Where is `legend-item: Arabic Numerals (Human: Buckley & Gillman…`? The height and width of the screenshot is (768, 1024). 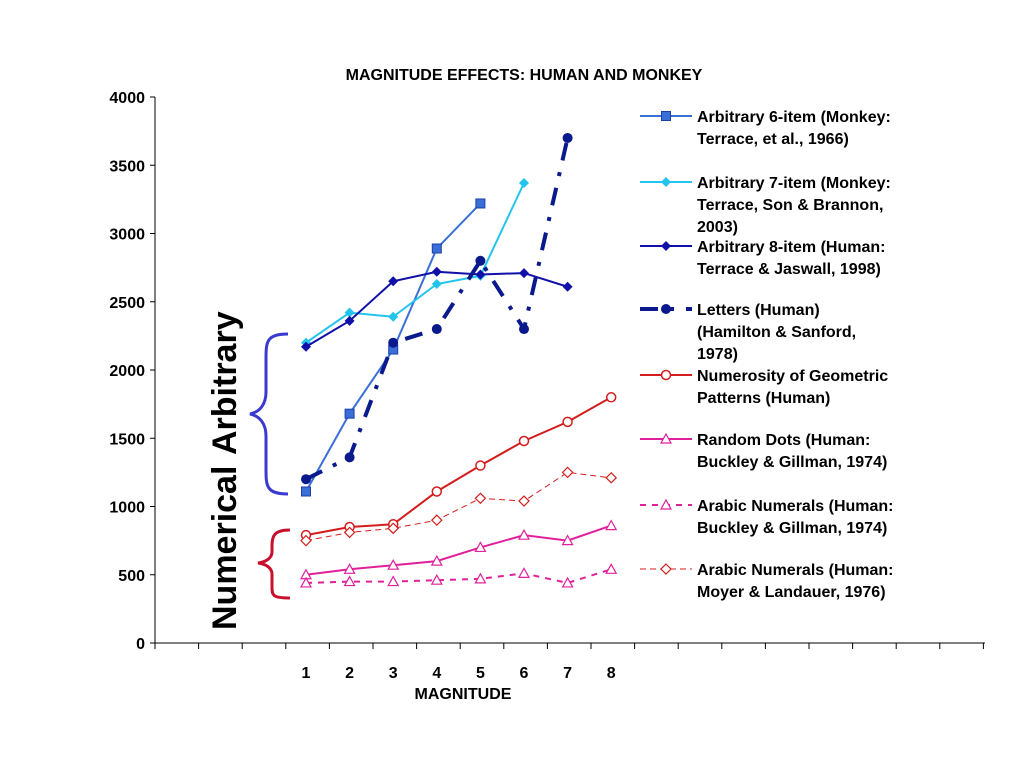
legend-item: Arabic Numerals (Human: Buckley & Gillman… is located at coordinates (767, 517).